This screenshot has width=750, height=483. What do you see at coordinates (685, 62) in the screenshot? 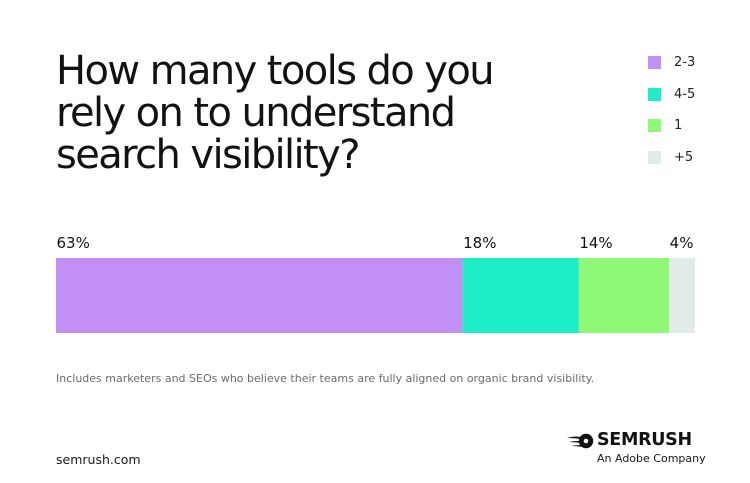
I see `legend-label: 2-3` at bounding box center [685, 62].